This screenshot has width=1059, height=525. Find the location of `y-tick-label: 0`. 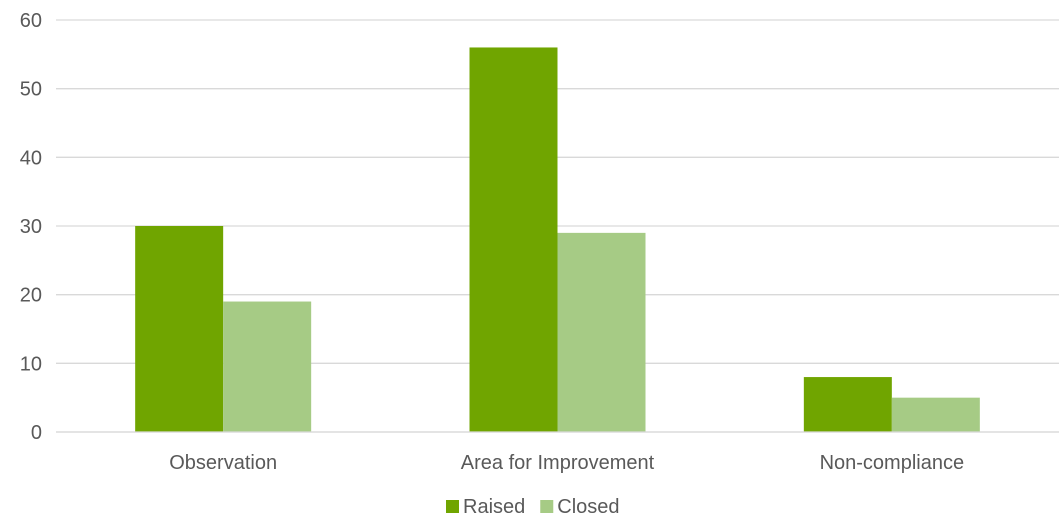

y-tick-label: 0 is located at coordinates (36, 433).